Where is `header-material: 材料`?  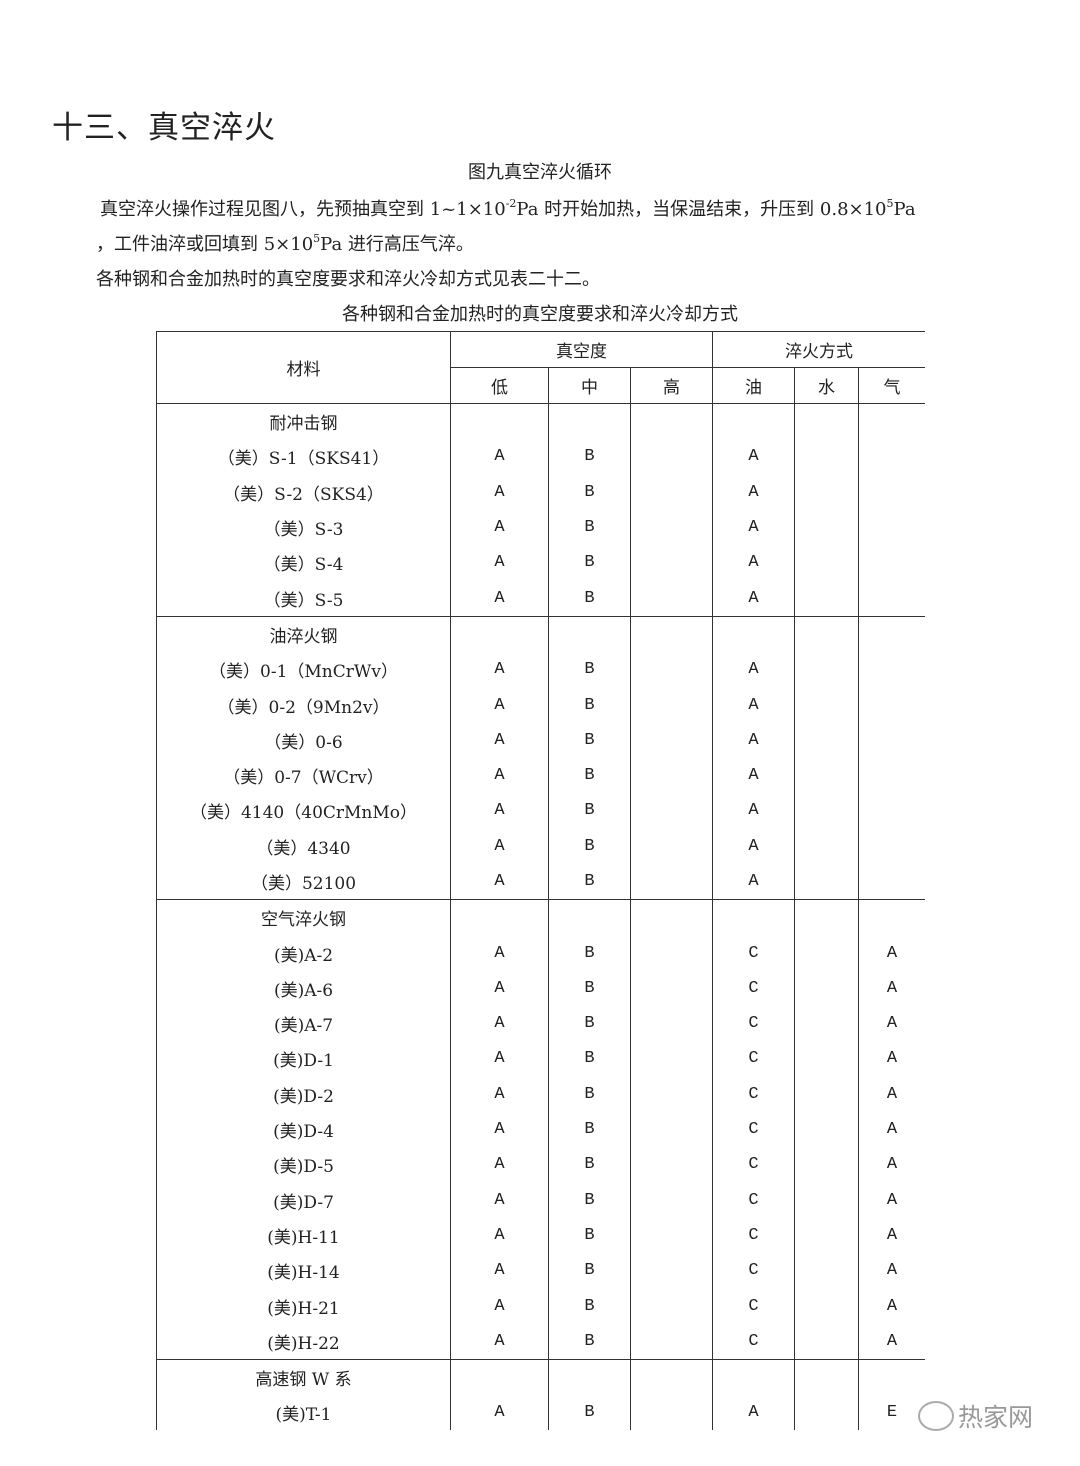 header-material: 材料 is located at coordinates (303, 367).